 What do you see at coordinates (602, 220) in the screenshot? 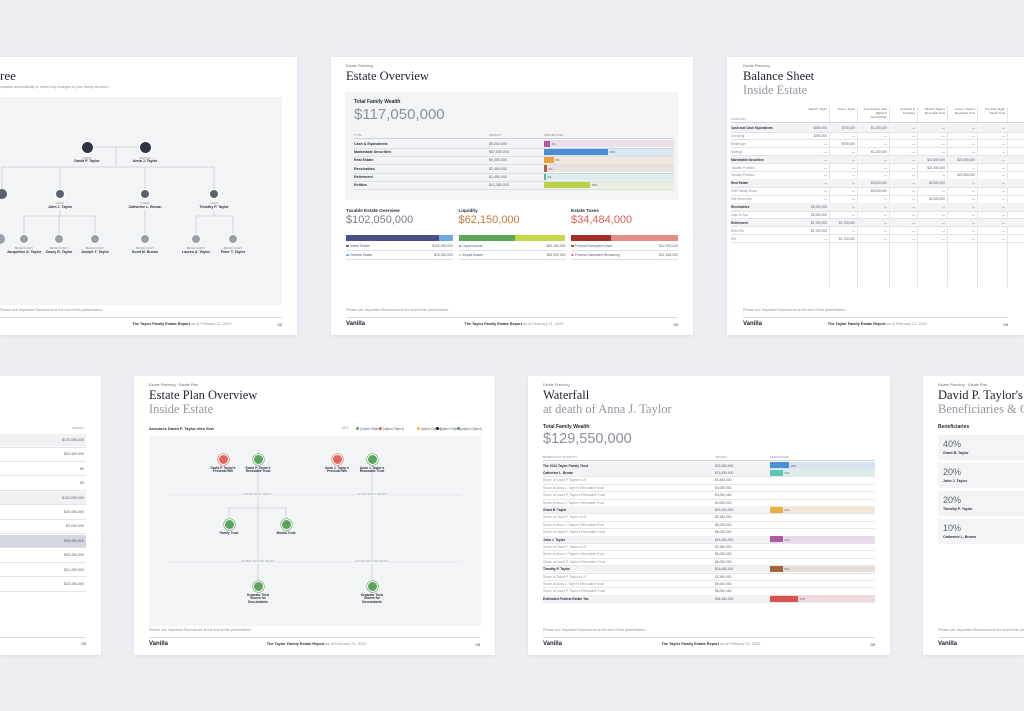
I see `summary-total: $34,484,000` at bounding box center [602, 220].